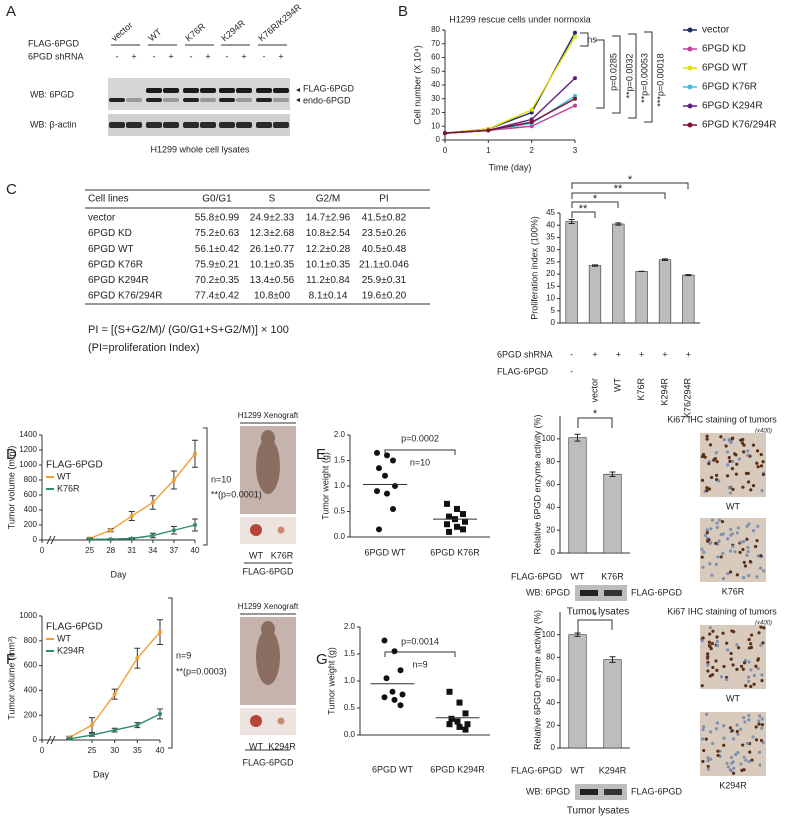 The width and height of the screenshot is (800, 823). I want to click on x-tick-label: 30, so click(114, 750).